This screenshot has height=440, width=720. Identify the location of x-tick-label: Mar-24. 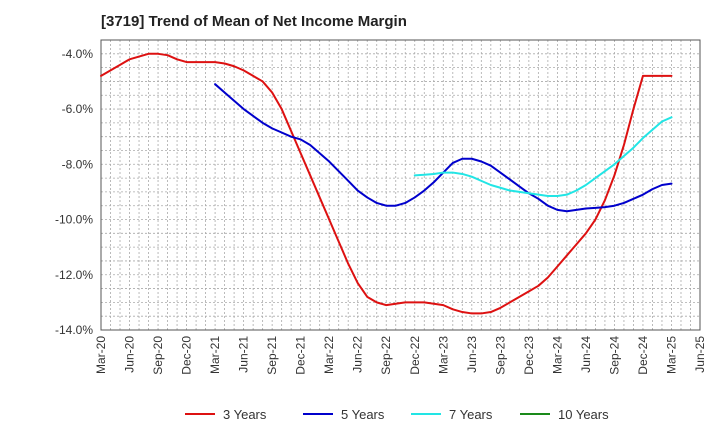
(557, 355).